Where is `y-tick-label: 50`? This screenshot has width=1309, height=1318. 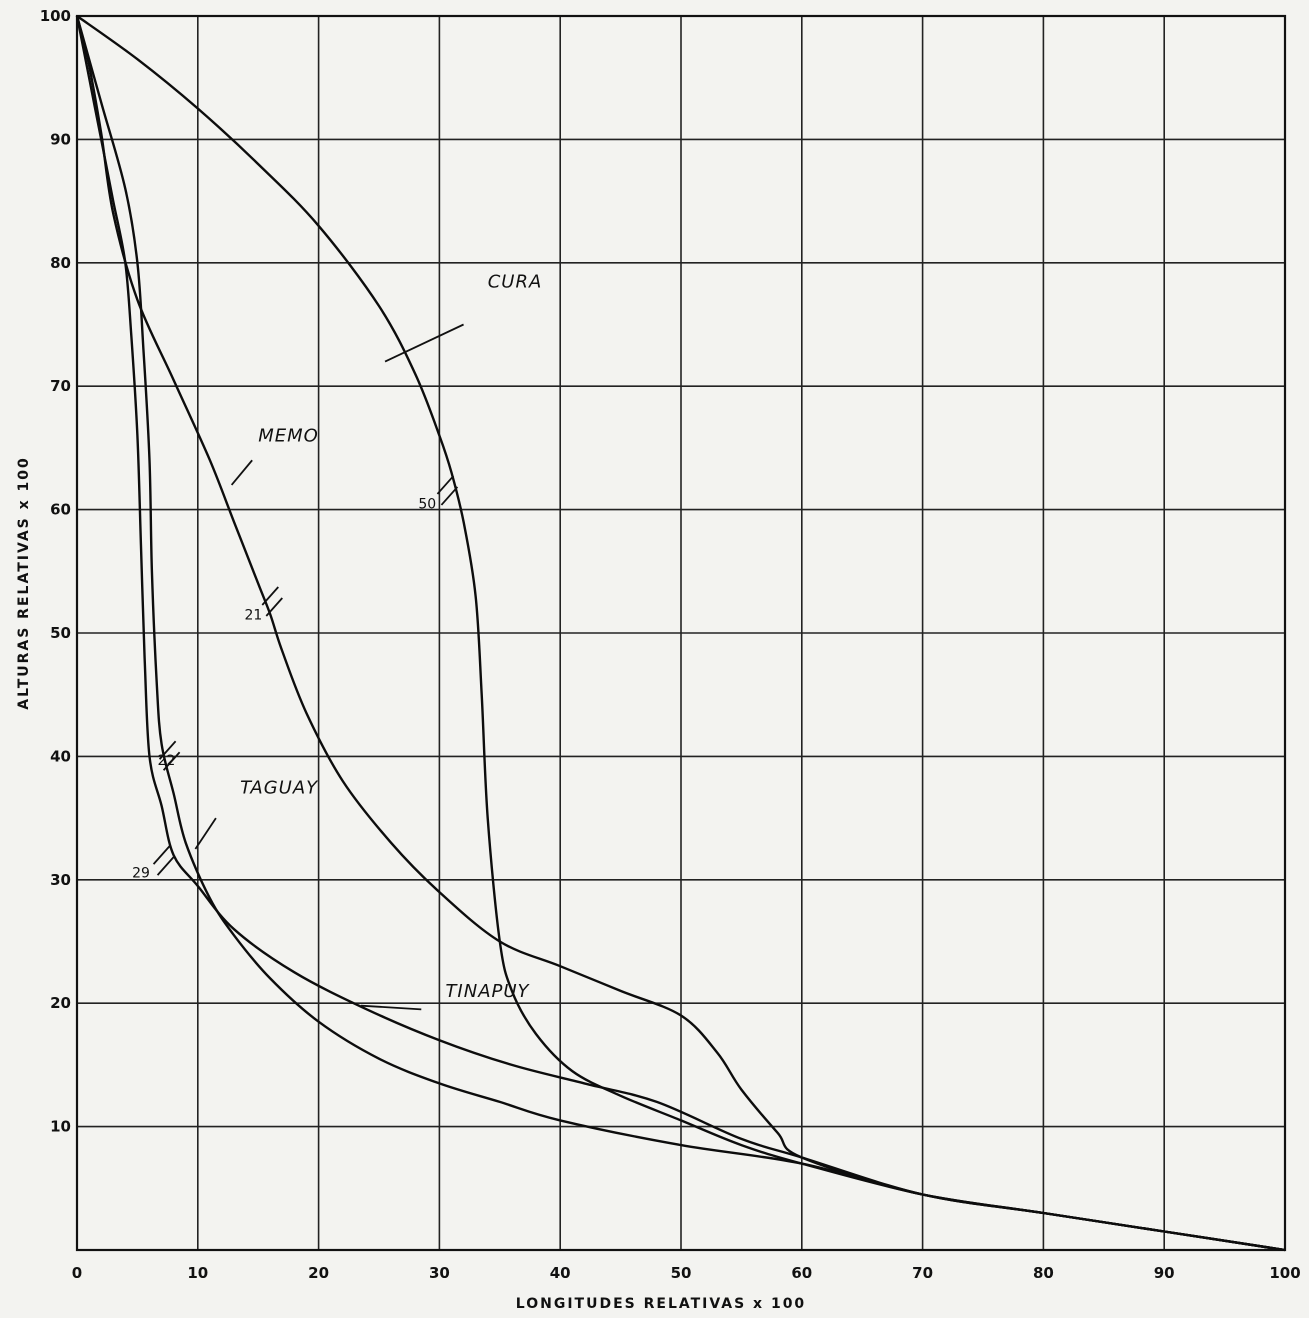 y-tick-label: 50 is located at coordinates (60, 633).